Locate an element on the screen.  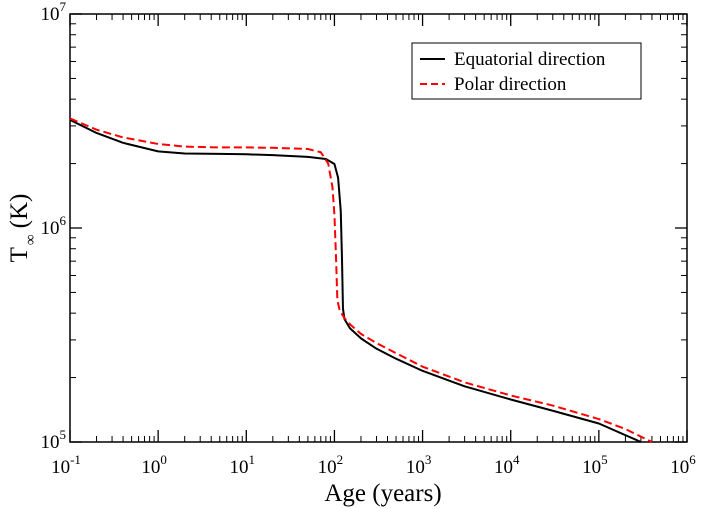
legend-box is located at coordinates (526, 71).